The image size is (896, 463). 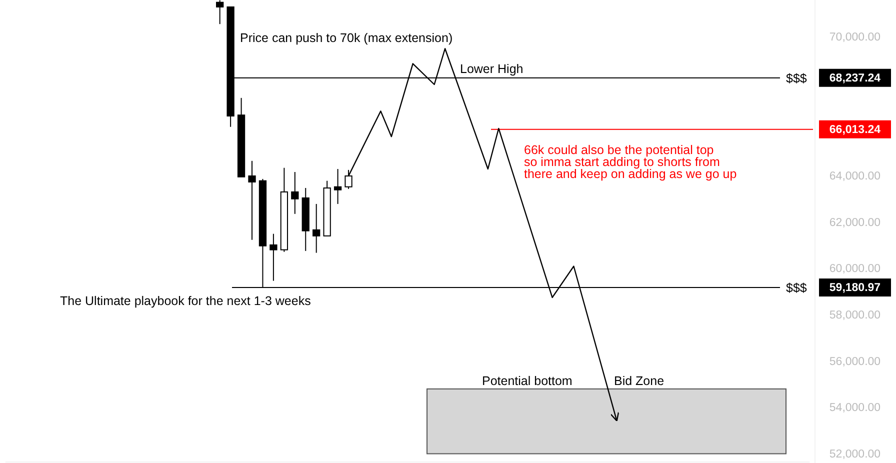 What do you see at coordinates (185, 301) in the screenshot?
I see `annotation: The Ultimate playbook for the next 1-3 weeks` at bounding box center [185, 301].